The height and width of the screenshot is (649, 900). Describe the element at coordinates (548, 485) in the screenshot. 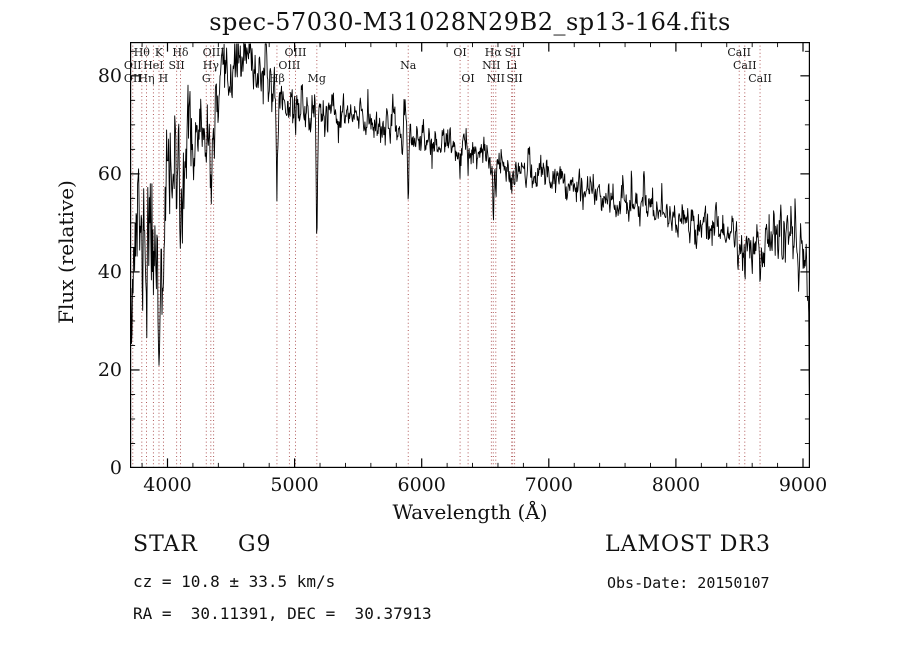

I see `x-tick-label: 7000` at that location.